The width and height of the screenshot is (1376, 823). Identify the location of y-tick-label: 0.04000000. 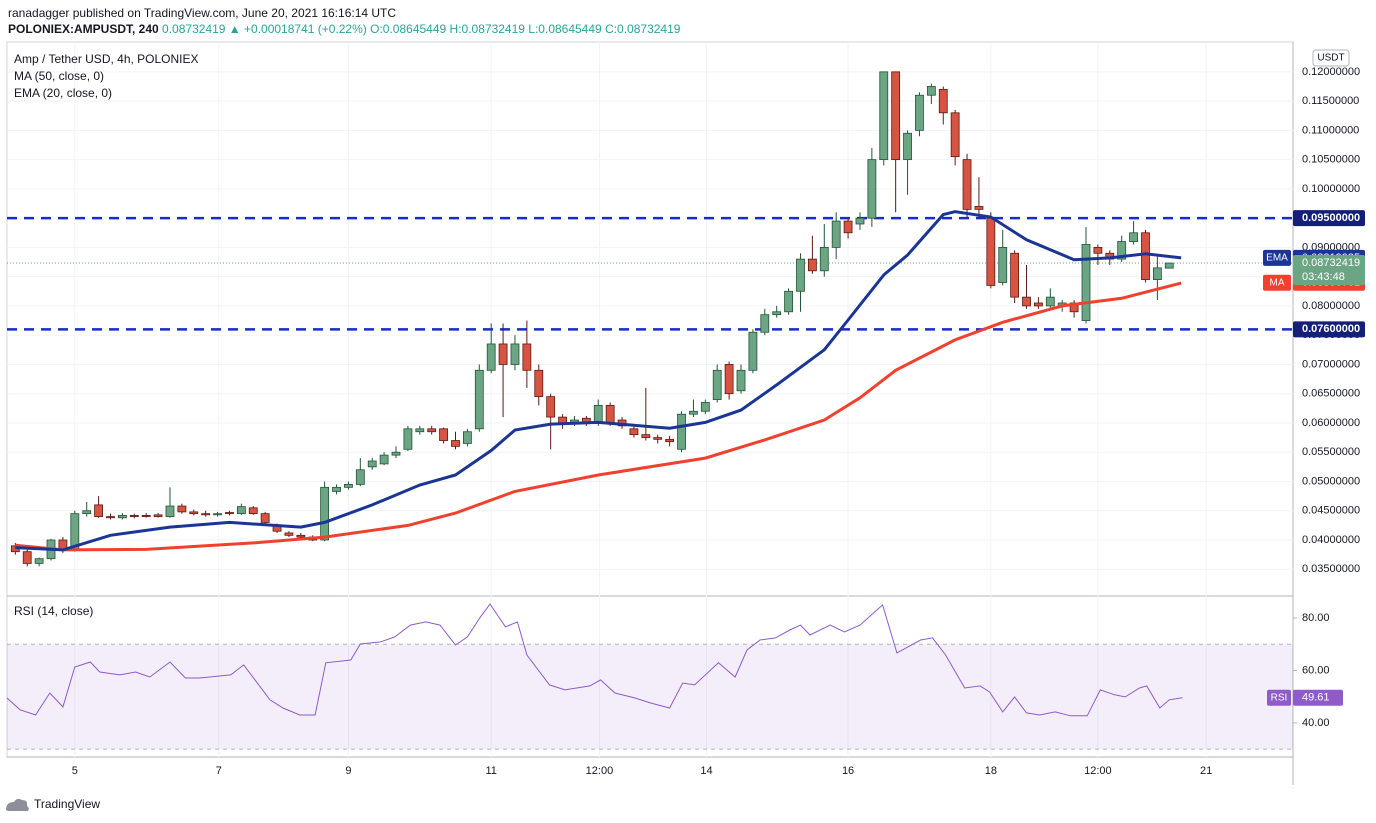
(1331, 540).